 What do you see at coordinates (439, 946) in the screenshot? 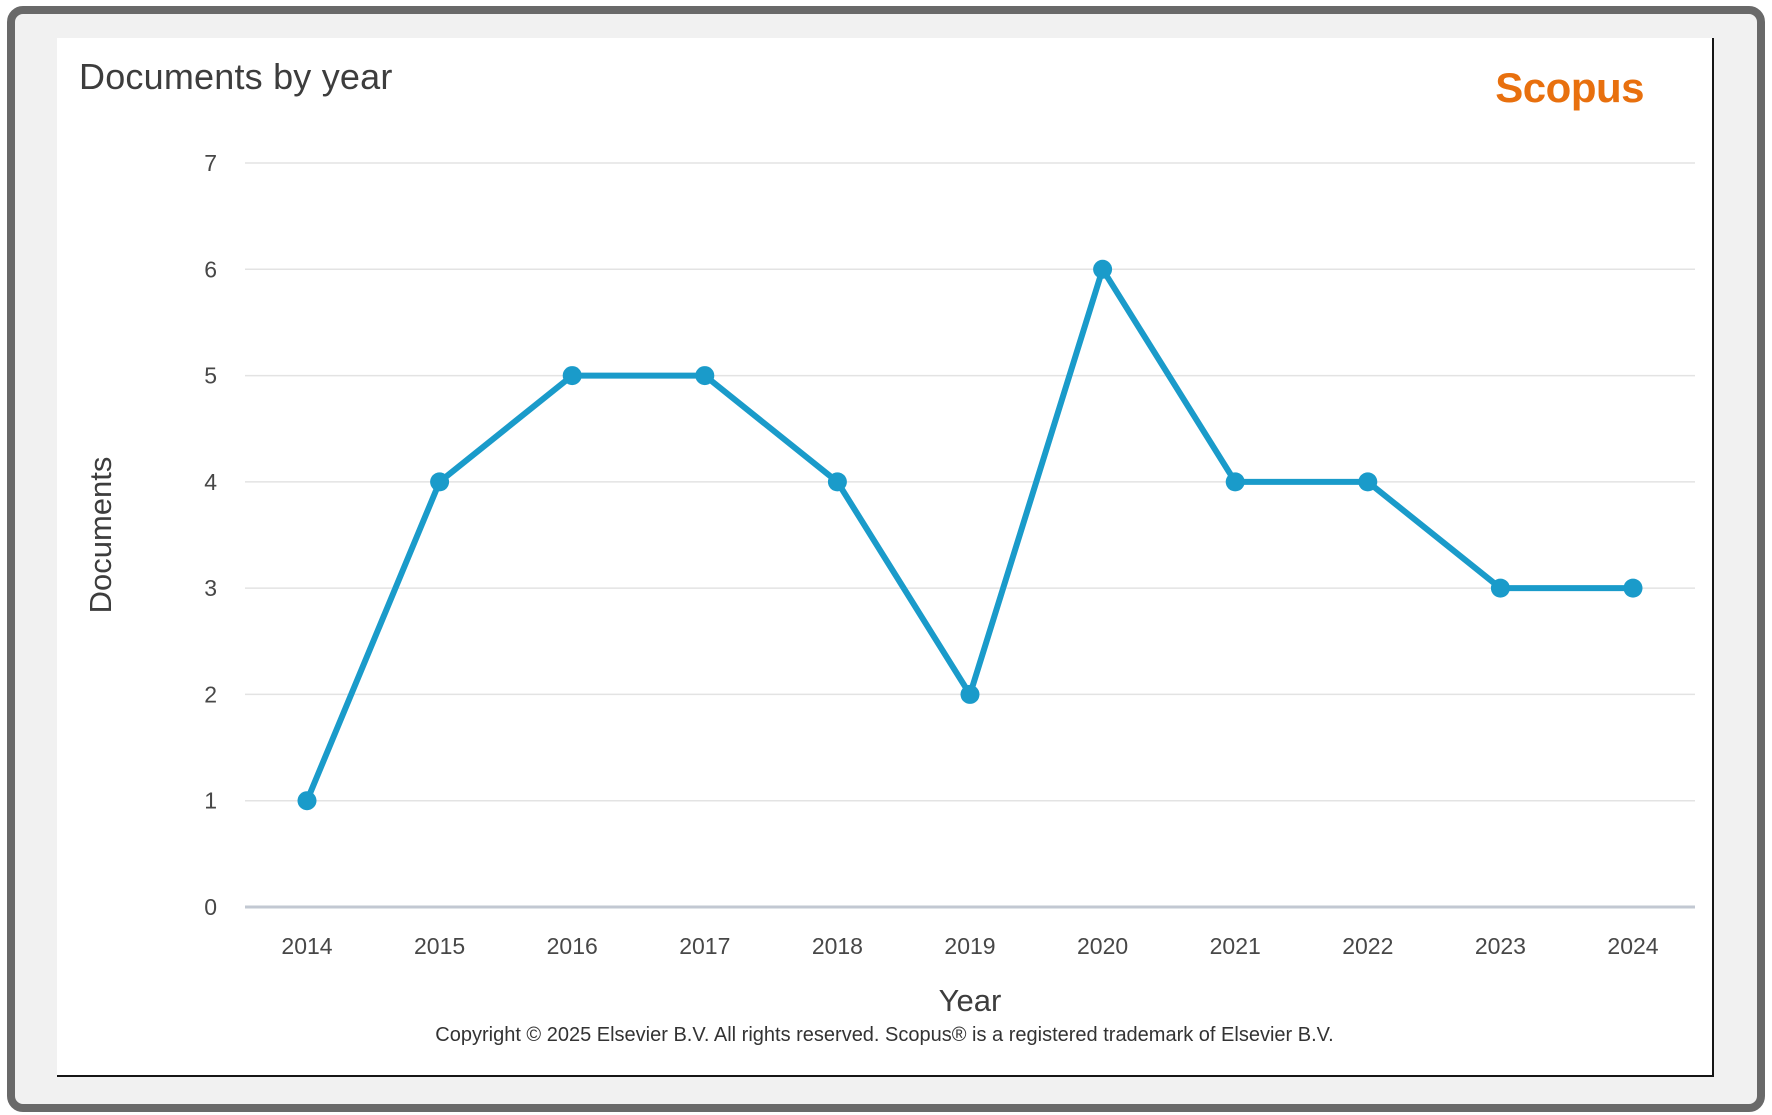
I see `x-tick-label: 2015` at bounding box center [439, 946].